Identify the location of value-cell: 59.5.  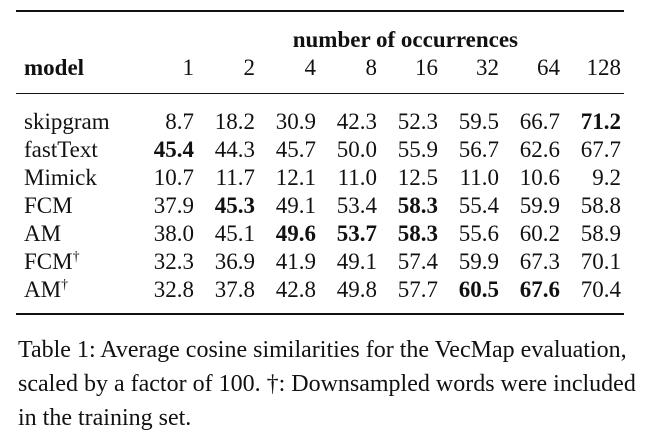
(478, 121).